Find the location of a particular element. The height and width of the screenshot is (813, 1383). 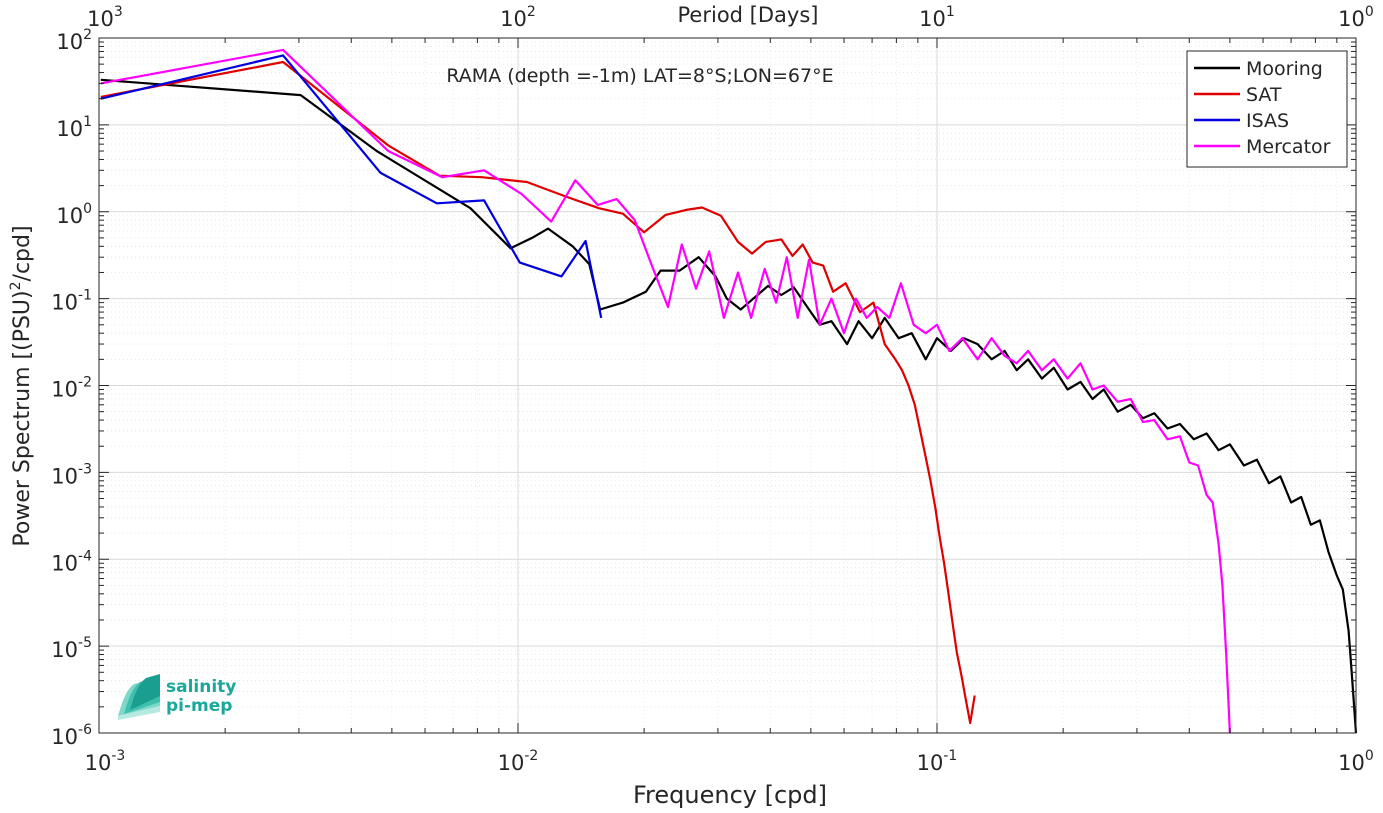

y-tick-label-exp: 0 is located at coordinates (87, 209).